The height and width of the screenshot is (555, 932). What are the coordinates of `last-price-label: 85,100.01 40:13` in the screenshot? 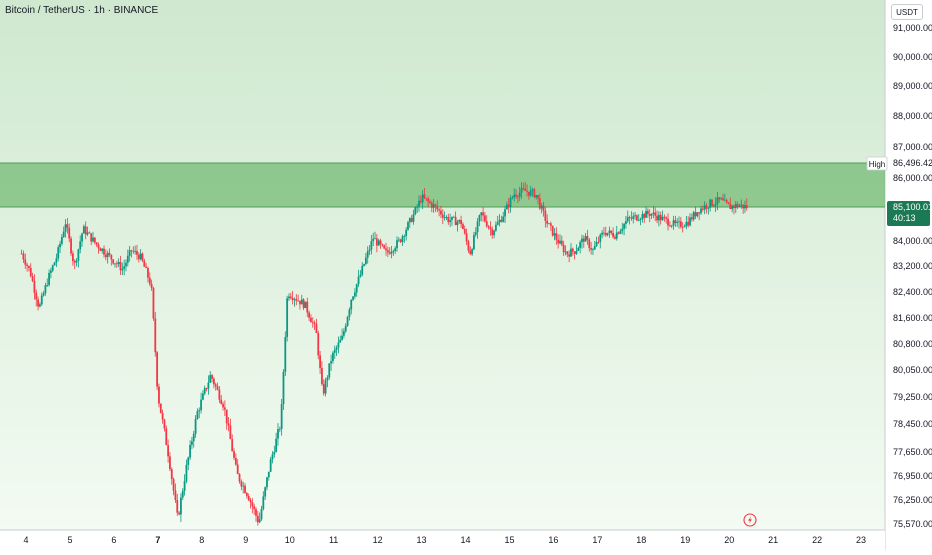 It's located at (909, 213).